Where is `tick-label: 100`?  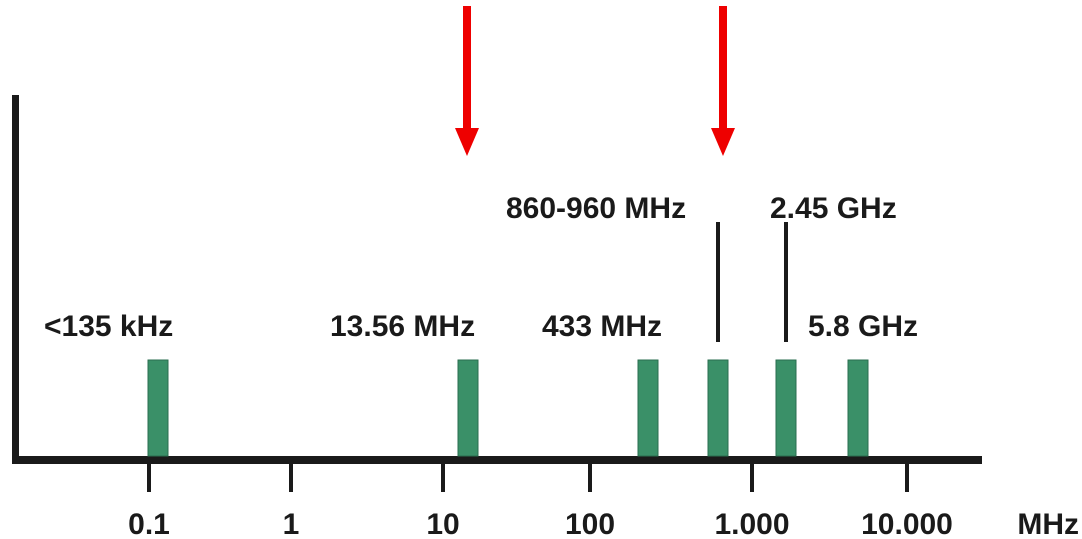
tick-label: 100 is located at coordinates (590, 523).